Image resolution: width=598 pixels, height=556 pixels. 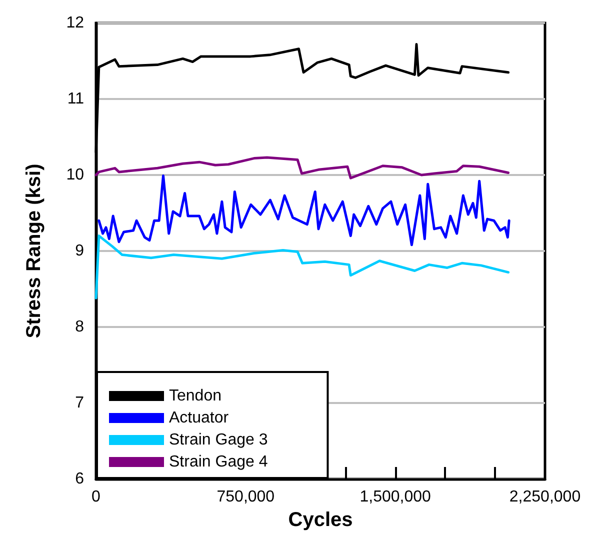 What do you see at coordinates (218, 440) in the screenshot?
I see `legend-label: Strain Gage 3` at bounding box center [218, 440].